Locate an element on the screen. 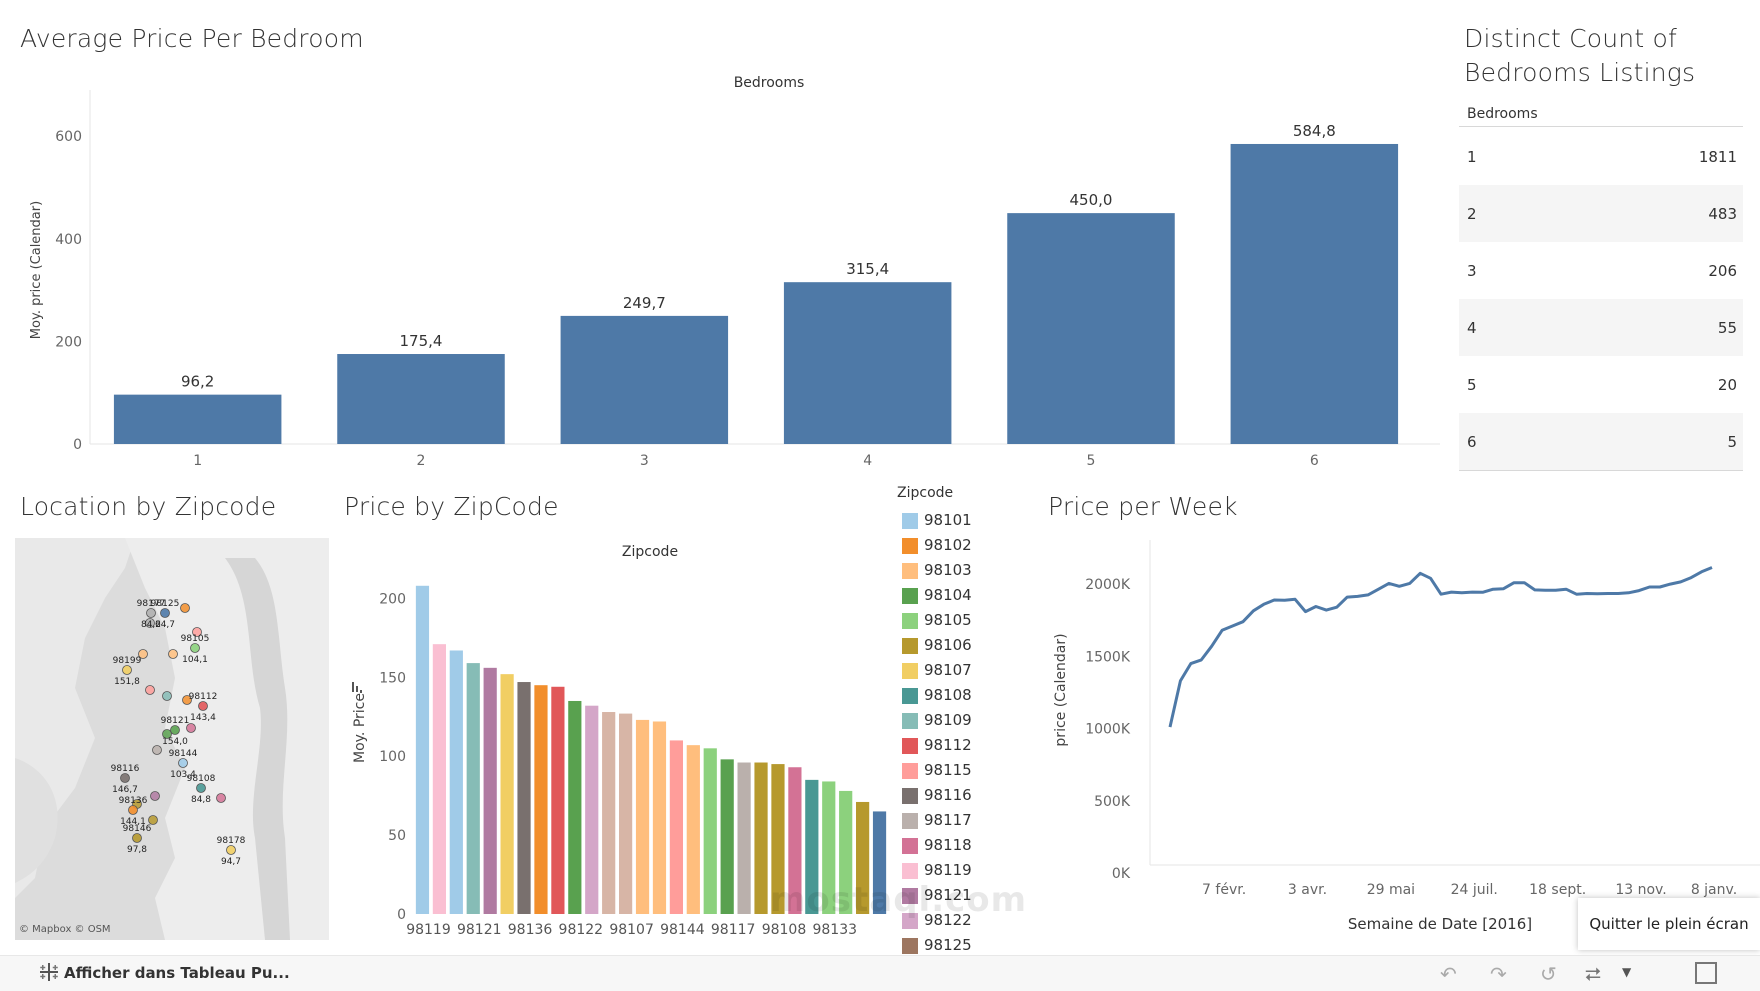 This screenshot has width=1760, height=991. fullscreen-icon is located at coordinates (1706, 973).